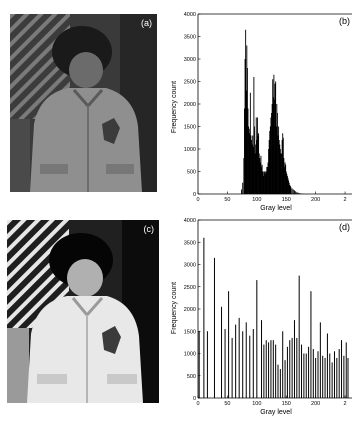 This screenshot has height=421, width=352. I want to click on panel-label-a: (a), so click(146, 23).